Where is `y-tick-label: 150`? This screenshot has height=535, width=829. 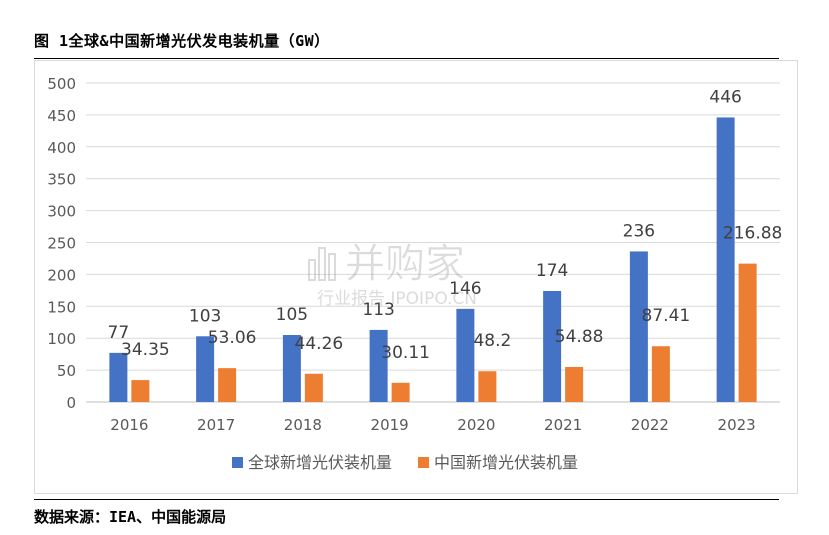
y-tick-label: 150 is located at coordinates (61, 307).